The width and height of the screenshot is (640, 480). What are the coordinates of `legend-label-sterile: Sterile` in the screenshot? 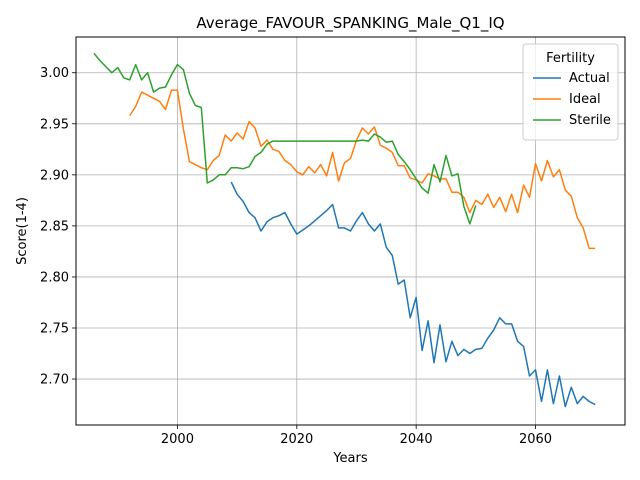 It's located at (590, 120).